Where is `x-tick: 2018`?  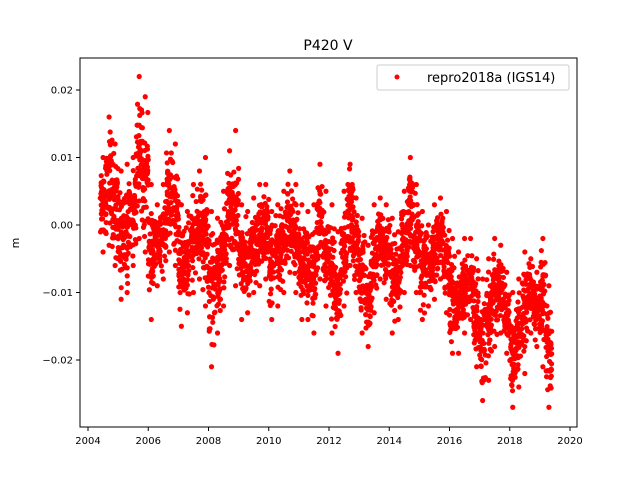 x-tick: 2018 is located at coordinates (509, 437).